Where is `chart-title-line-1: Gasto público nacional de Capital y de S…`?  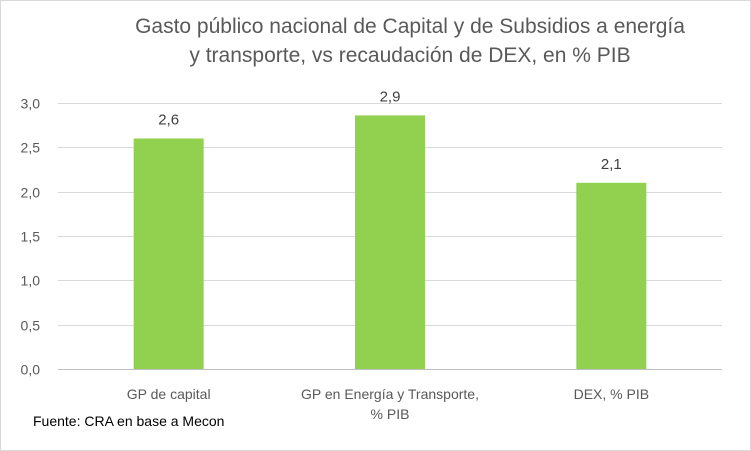
chart-title-line-1: Gasto público nacional de Capital y de S… is located at coordinates (410, 26).